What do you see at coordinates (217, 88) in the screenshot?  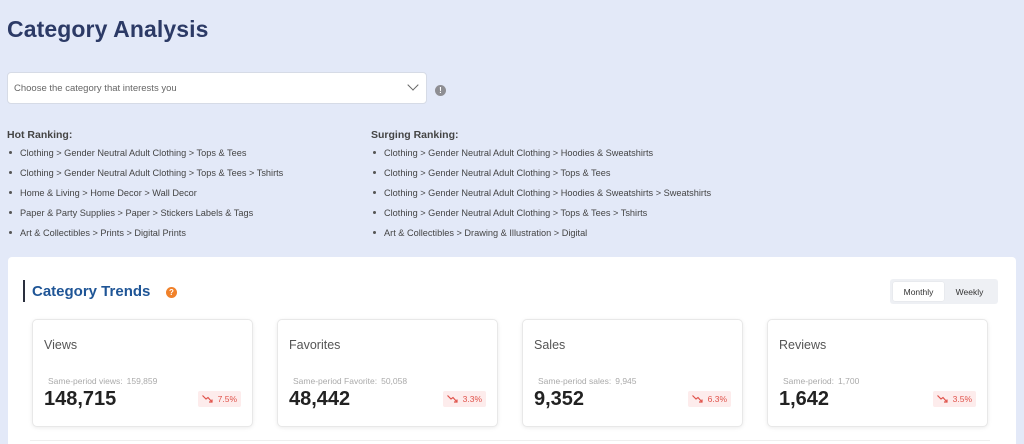 I see `category-select: Choose the category that interests you` at bounding box center [217, 88].